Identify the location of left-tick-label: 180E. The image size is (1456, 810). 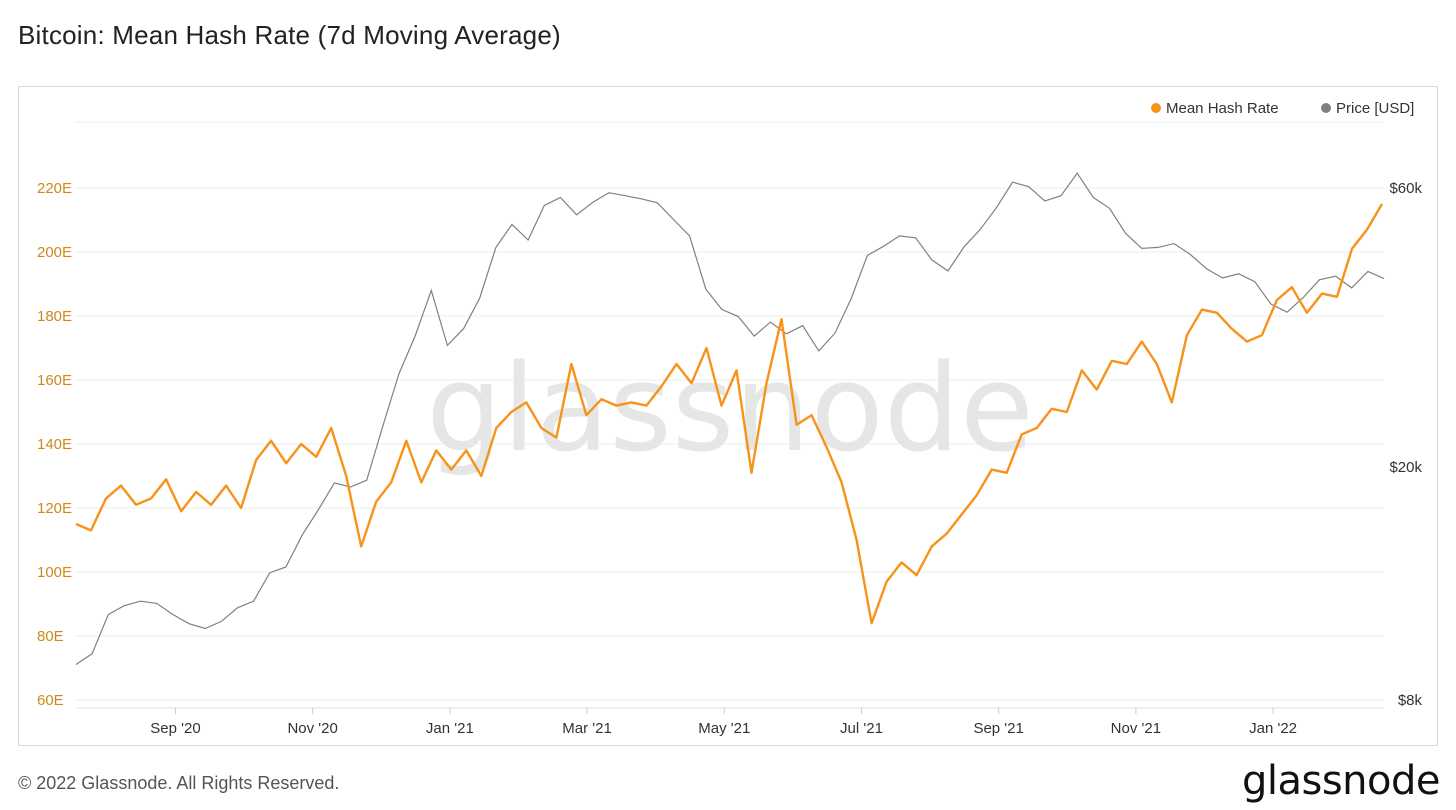
(54, 316).